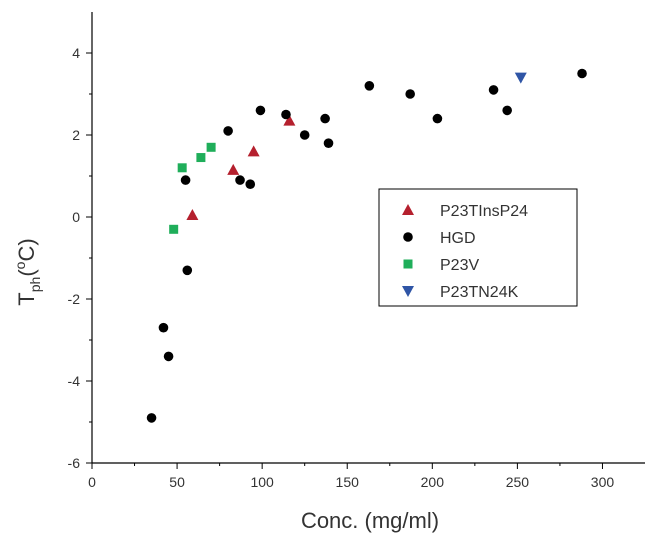 This screenshot has width=645, height=533. I want to click on y-tick-label: -4, so click(74, 381).